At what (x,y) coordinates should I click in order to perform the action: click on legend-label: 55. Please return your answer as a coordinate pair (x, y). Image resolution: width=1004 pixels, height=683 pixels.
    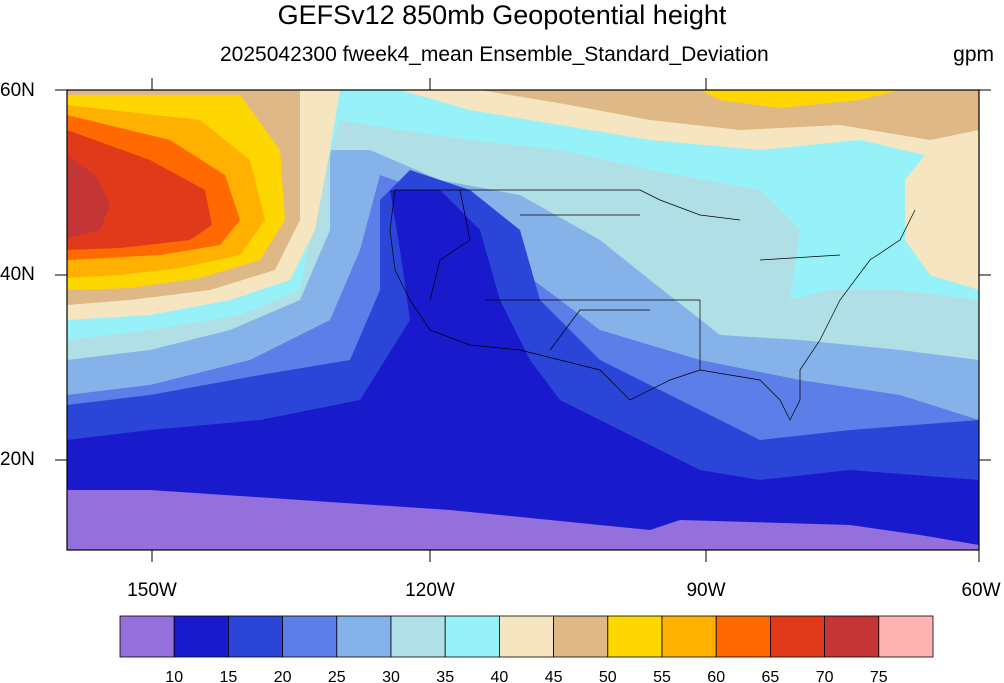
    Looking at the image, I should click on (662, 676).